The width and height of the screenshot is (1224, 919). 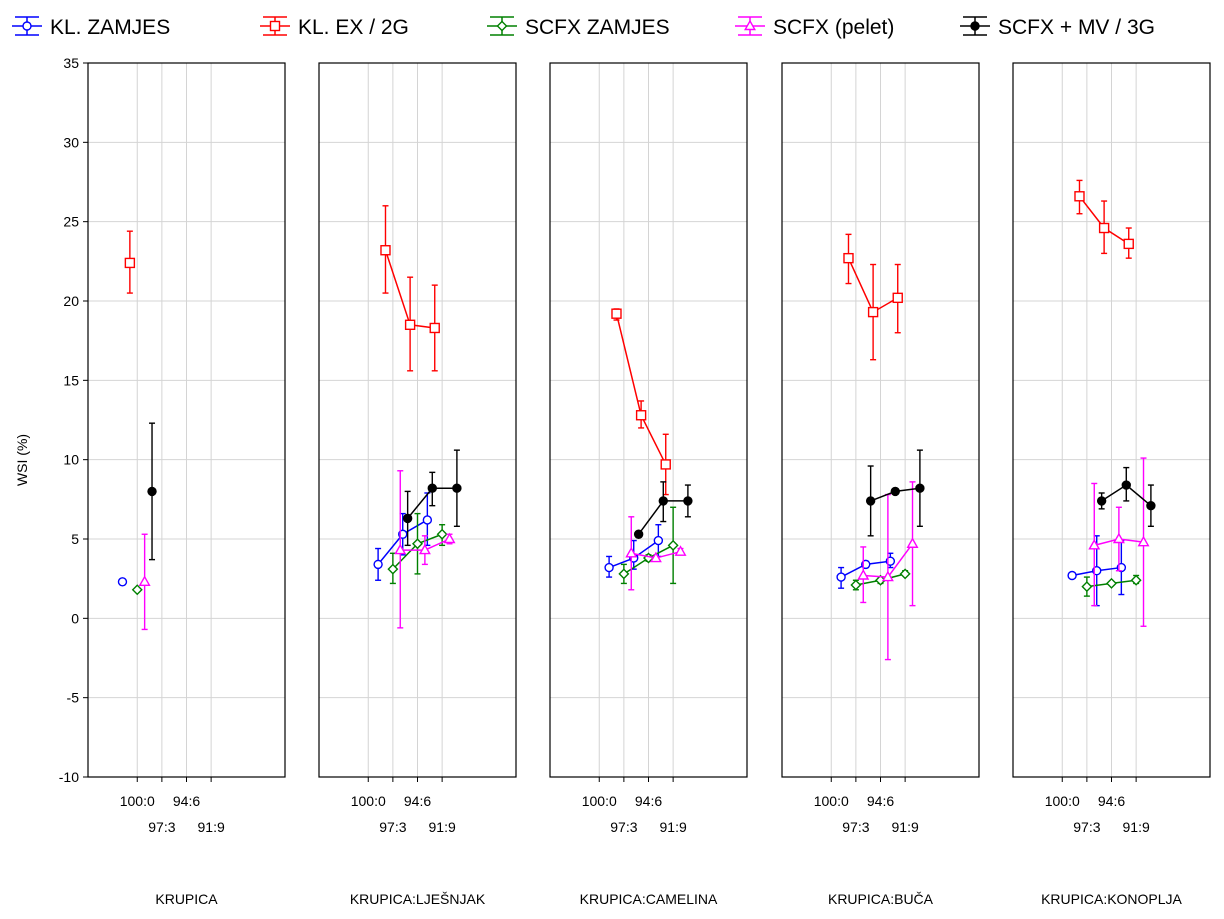 What do you see at coordinates (1076, 27) in the screenshot?
I see `legend-label: SCFX + MV / 3G` at bounding box center [1076, 27].